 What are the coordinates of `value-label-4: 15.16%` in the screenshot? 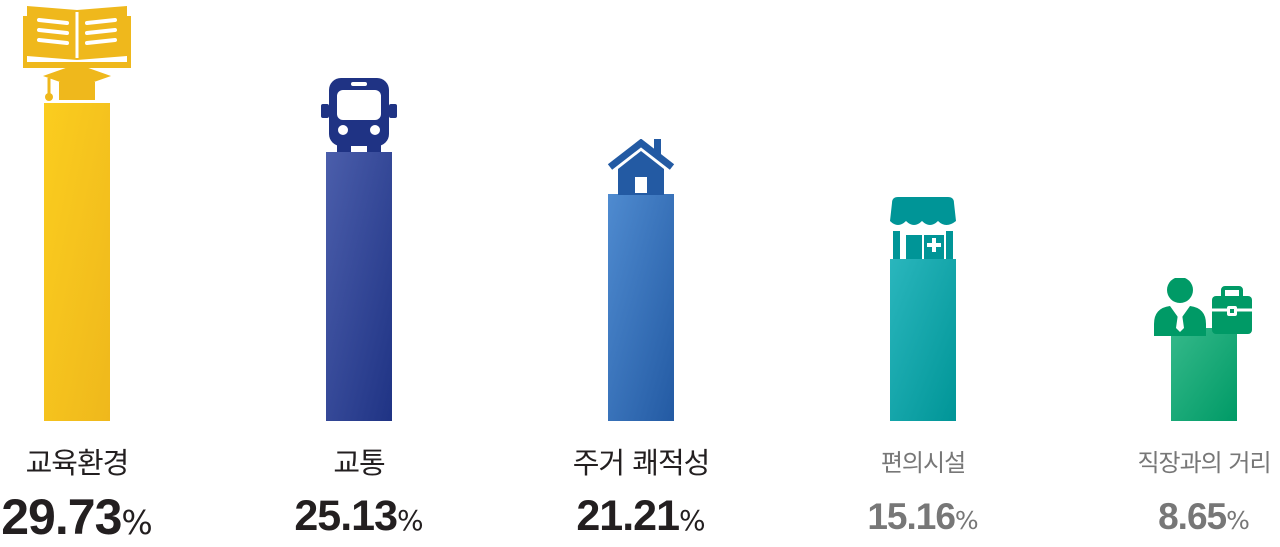 It's located at (923, 517).